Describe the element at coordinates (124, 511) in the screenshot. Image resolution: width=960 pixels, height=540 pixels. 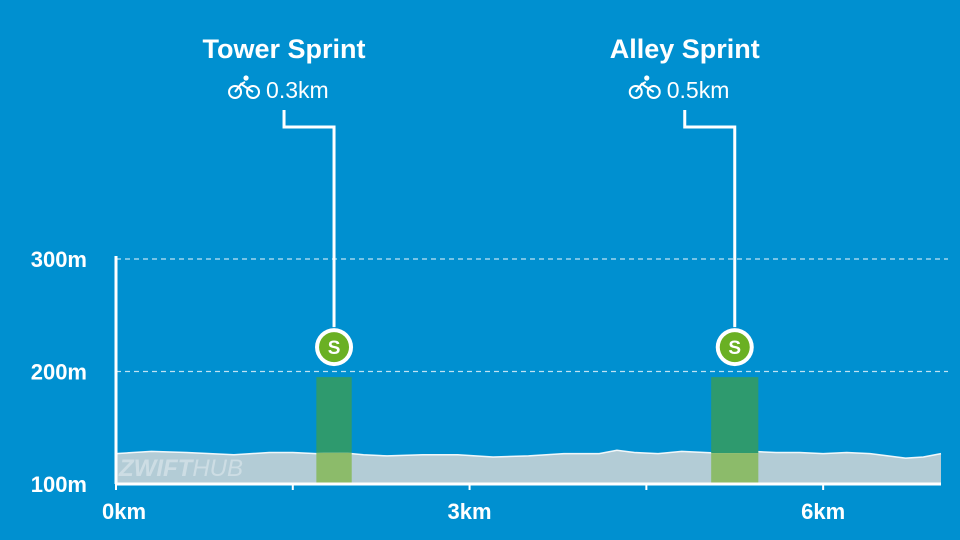
I see `x-tick-label: 0km` at that location.